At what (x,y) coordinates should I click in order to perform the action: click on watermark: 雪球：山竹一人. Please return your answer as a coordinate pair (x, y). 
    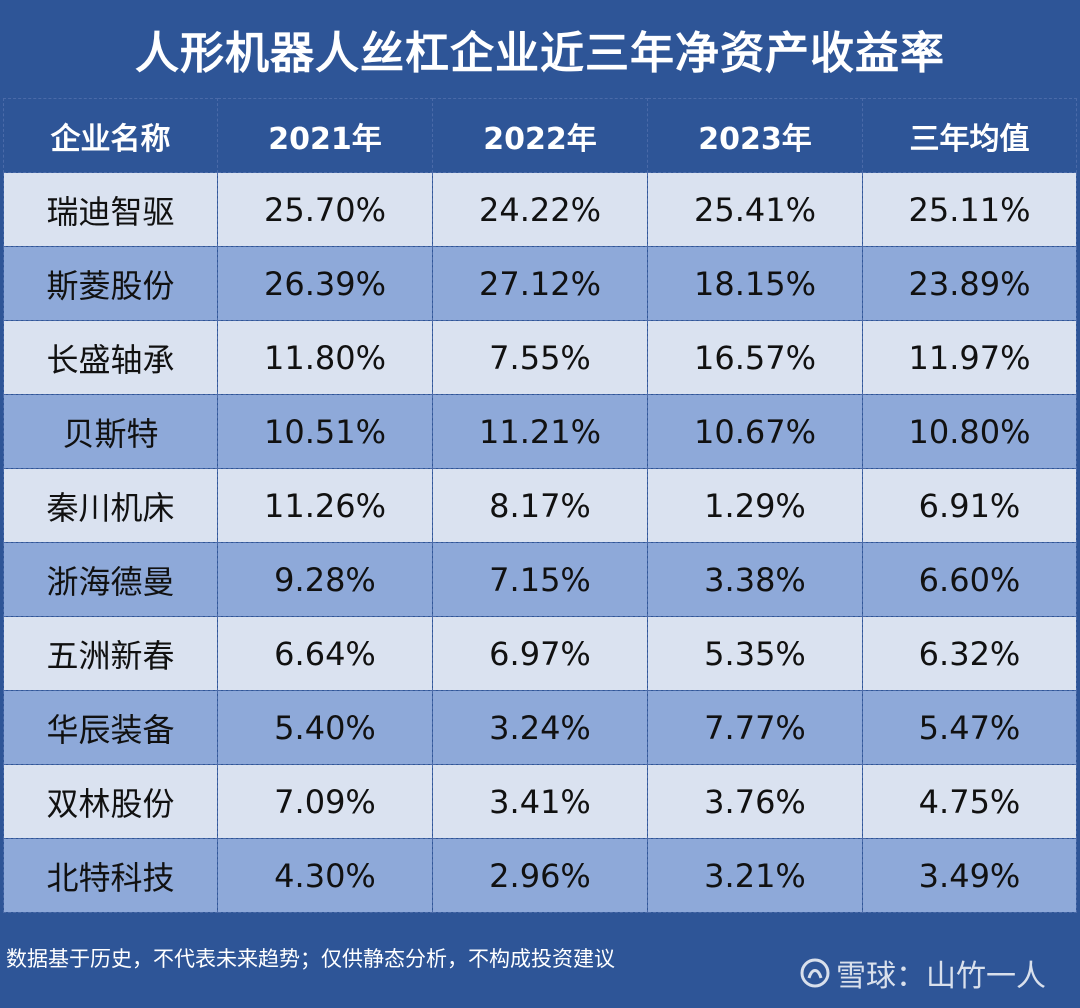
    Looking at the image, I should click on (923, 973).